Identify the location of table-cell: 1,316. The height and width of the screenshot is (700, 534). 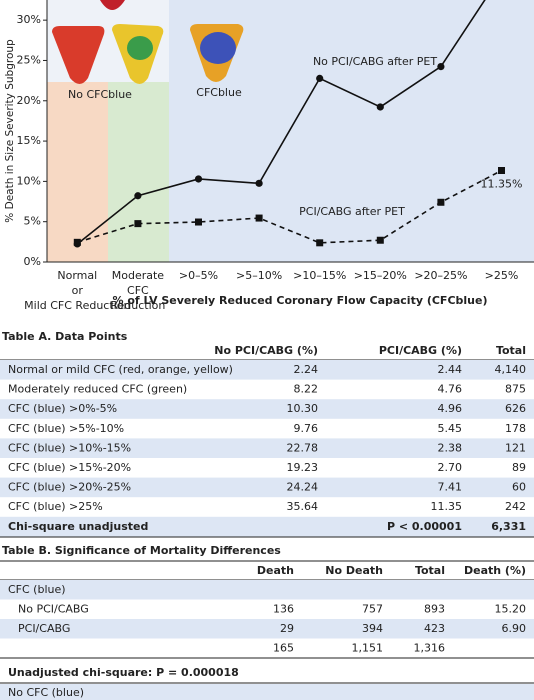
(430, 648).